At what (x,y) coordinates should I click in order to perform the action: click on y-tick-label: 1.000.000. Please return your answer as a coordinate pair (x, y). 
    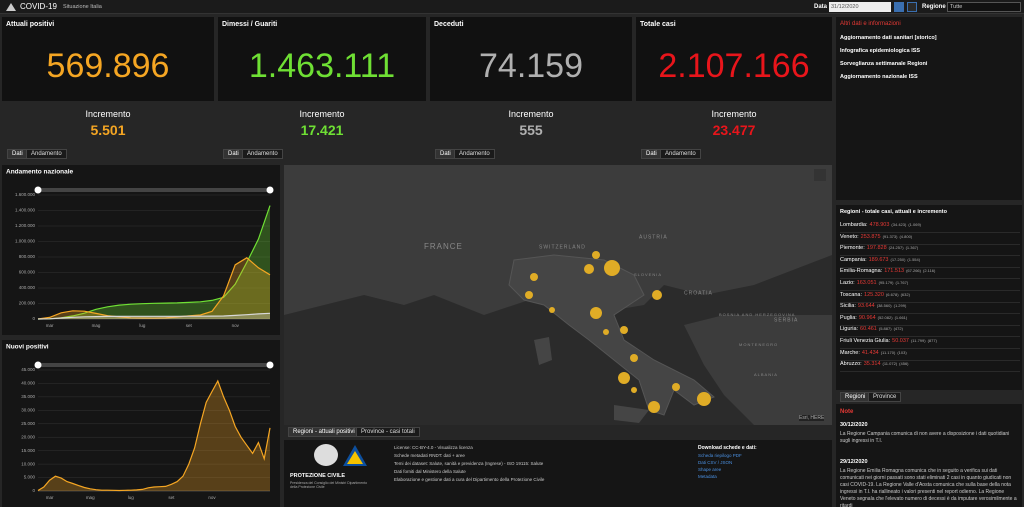
    Looking at the image, I should click on (25, 241).